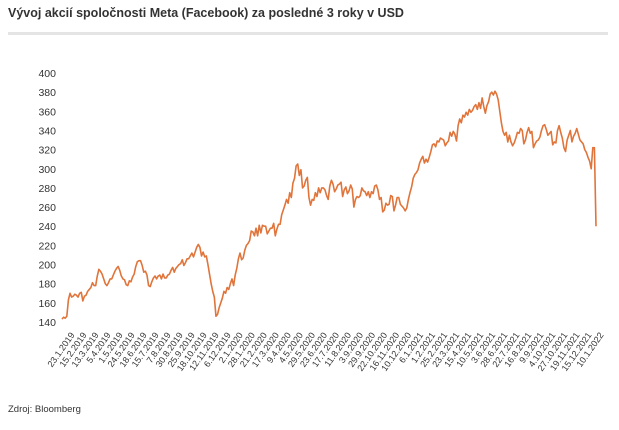 The width and height of the screenshot is (619, 430). Describe the element at coordinates (47, 304) in the screenshot. I see `y-tick-label: 160` at that location.